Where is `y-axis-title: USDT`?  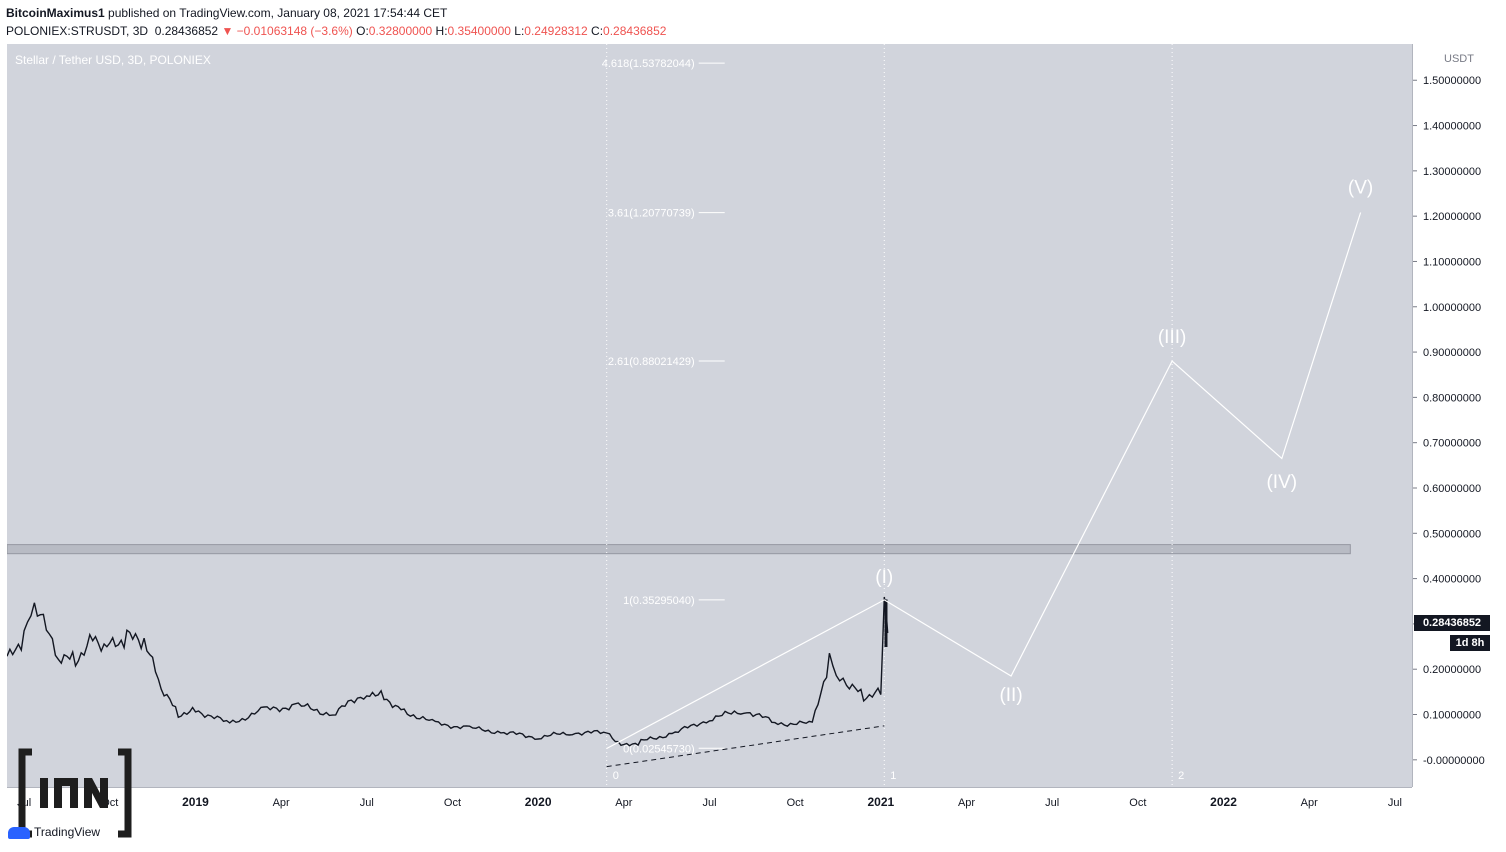 y-axis-title: USDT is located at coordinates (1459, 59).